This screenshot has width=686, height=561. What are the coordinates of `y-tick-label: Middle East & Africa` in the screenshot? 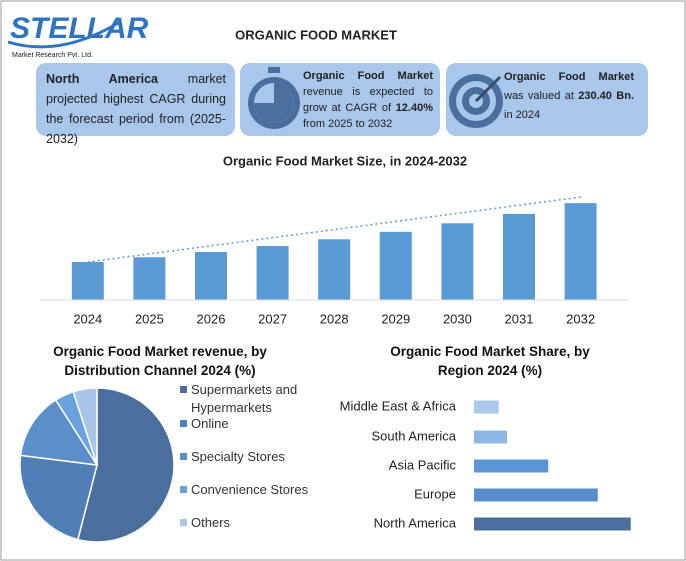 It's located at (398, 405).